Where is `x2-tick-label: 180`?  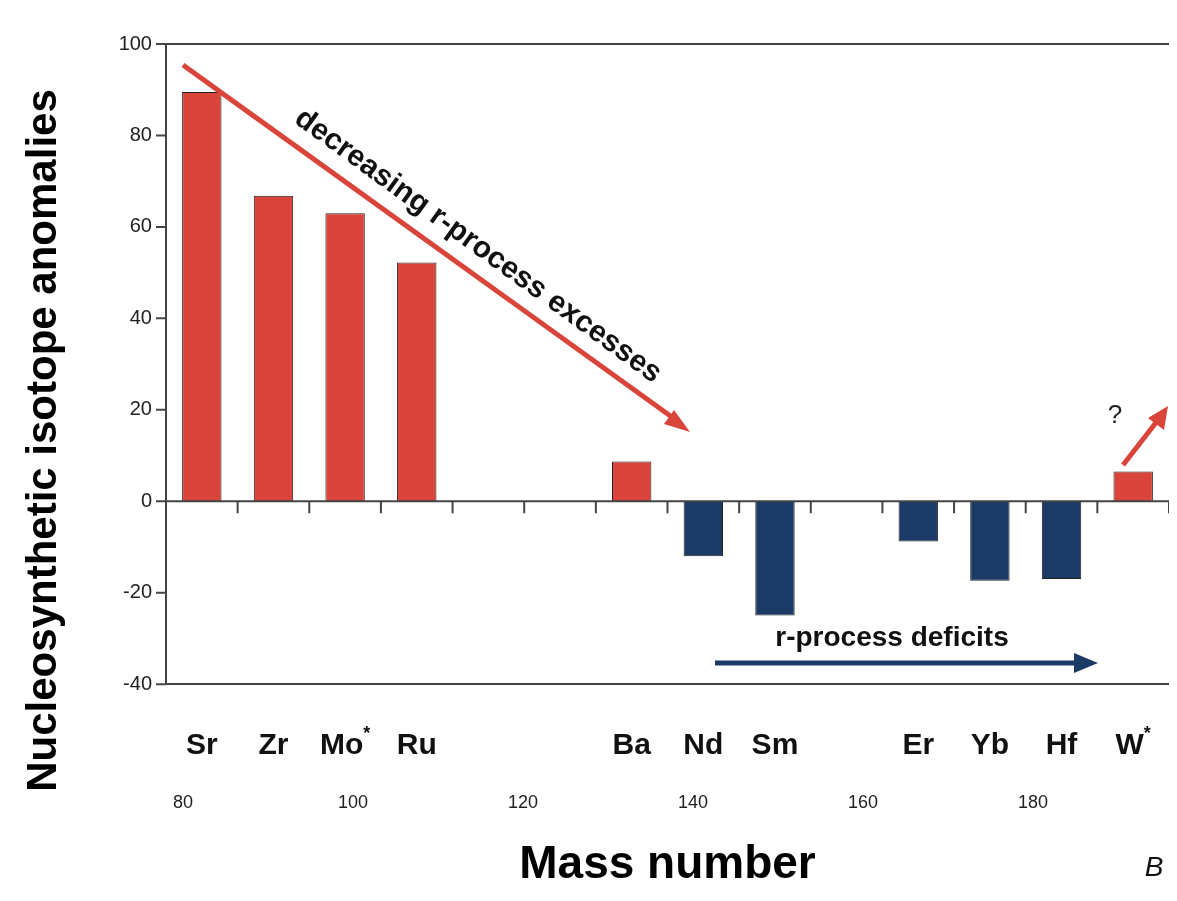 x2-tick-label: 180 is located at coordinates (1033, 801).